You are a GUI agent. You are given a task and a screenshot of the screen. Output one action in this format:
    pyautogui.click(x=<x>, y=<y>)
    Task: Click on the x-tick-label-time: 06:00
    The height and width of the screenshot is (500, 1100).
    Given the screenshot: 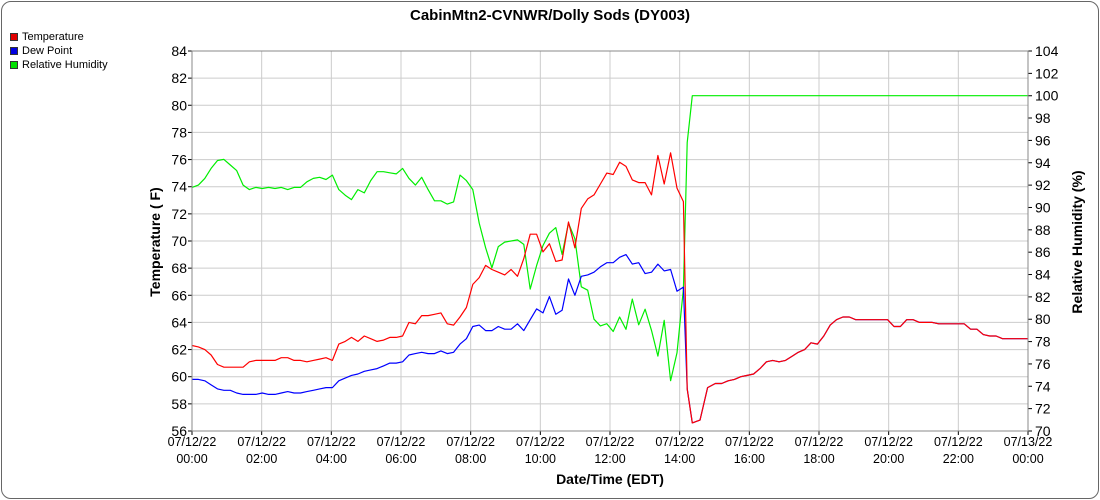 What is the action you would take?
    pyautogui.click(x=400, y=459)
    